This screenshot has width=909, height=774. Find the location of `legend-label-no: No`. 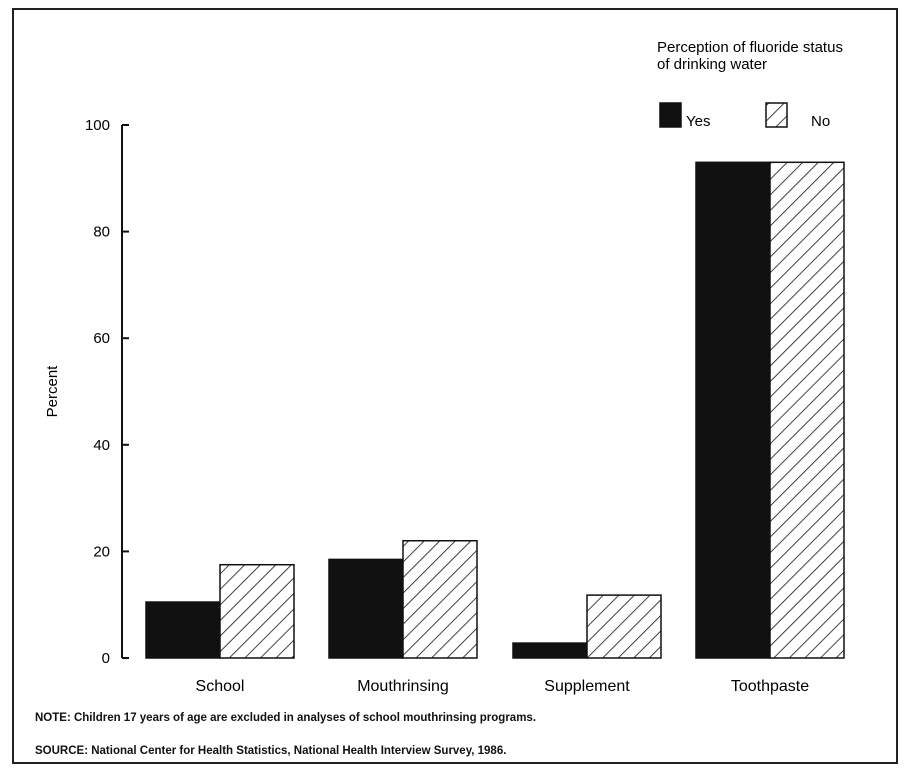

legend-label-no: No is located at coordinates (820, 121).